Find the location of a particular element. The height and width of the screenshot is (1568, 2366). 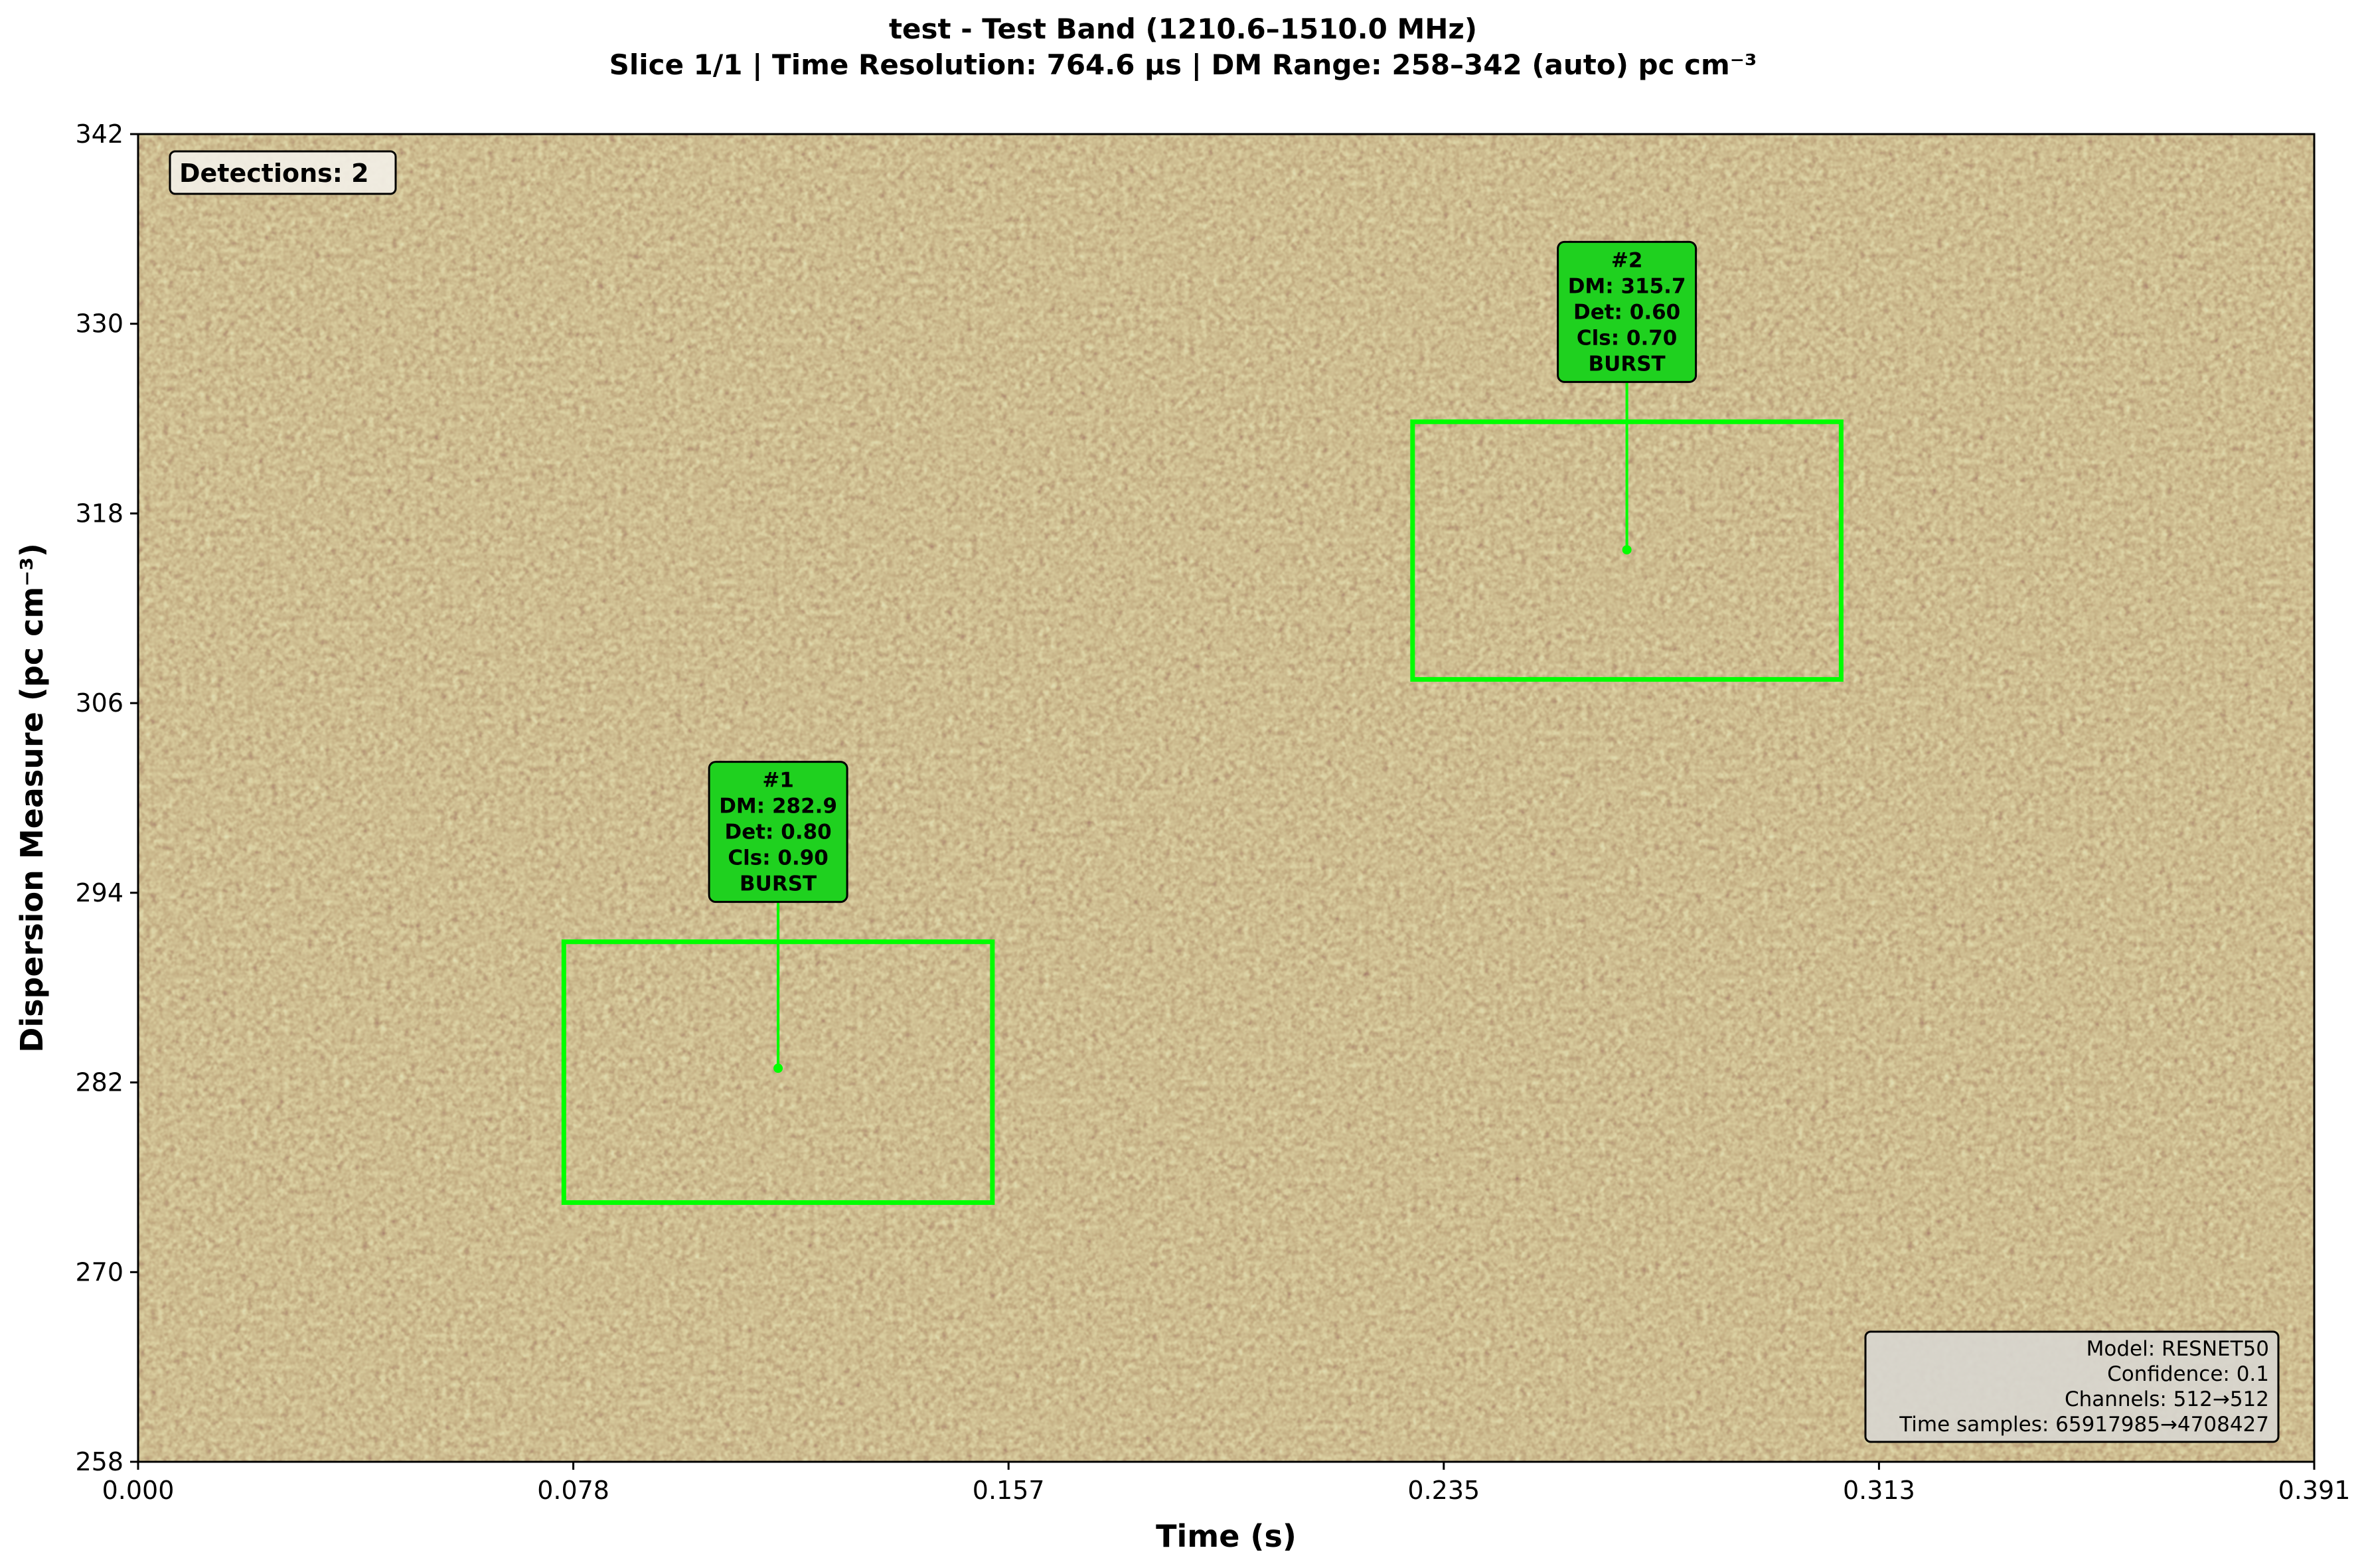

info-box-bg is located at coordinates (2072, 1387).